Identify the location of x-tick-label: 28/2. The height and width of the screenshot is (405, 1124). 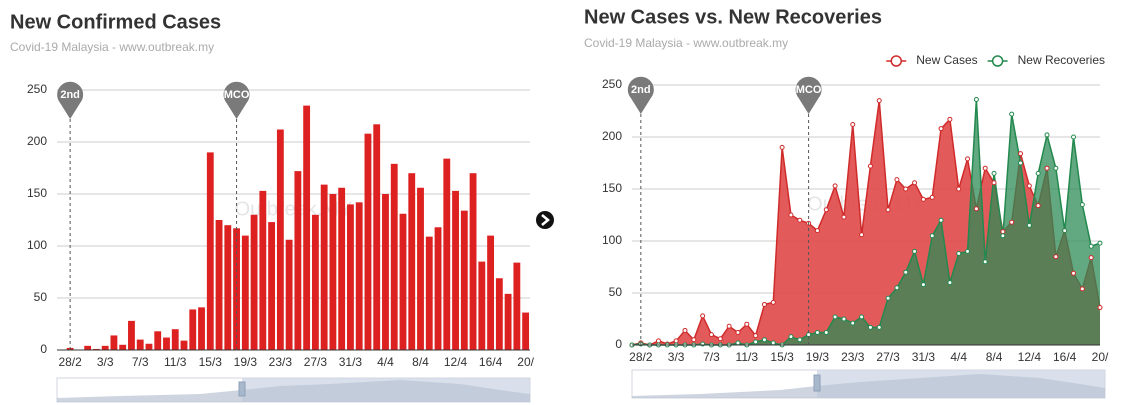
(70, 362).